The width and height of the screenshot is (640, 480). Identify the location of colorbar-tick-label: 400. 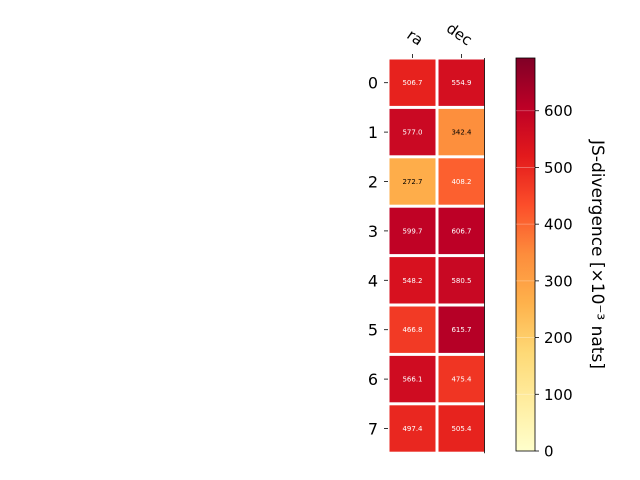
(558, 225).